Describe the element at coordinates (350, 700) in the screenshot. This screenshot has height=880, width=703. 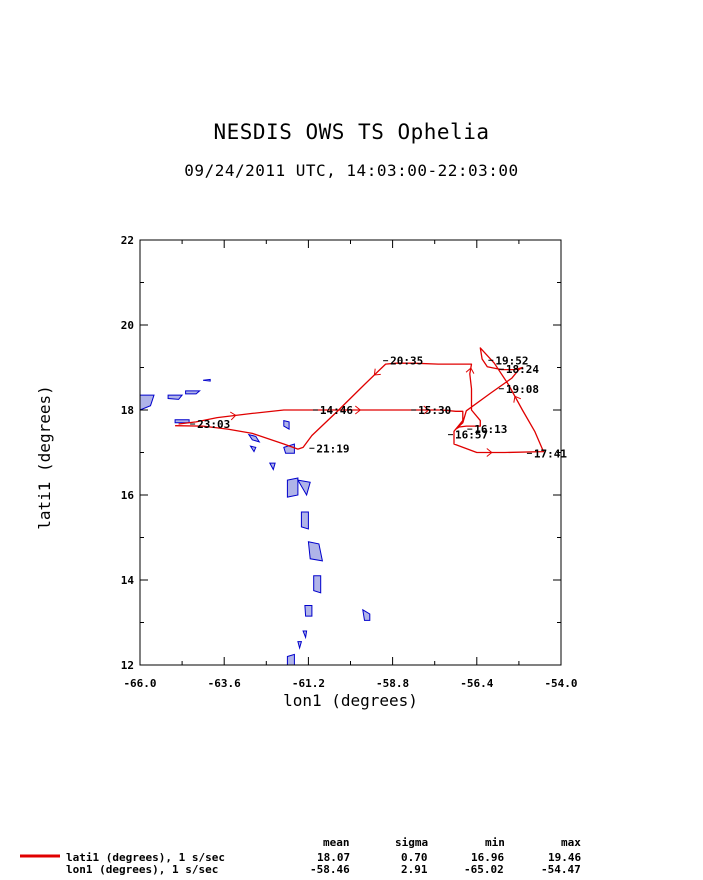
I see `x-axis-label: lon1 (degrees)` at that location.